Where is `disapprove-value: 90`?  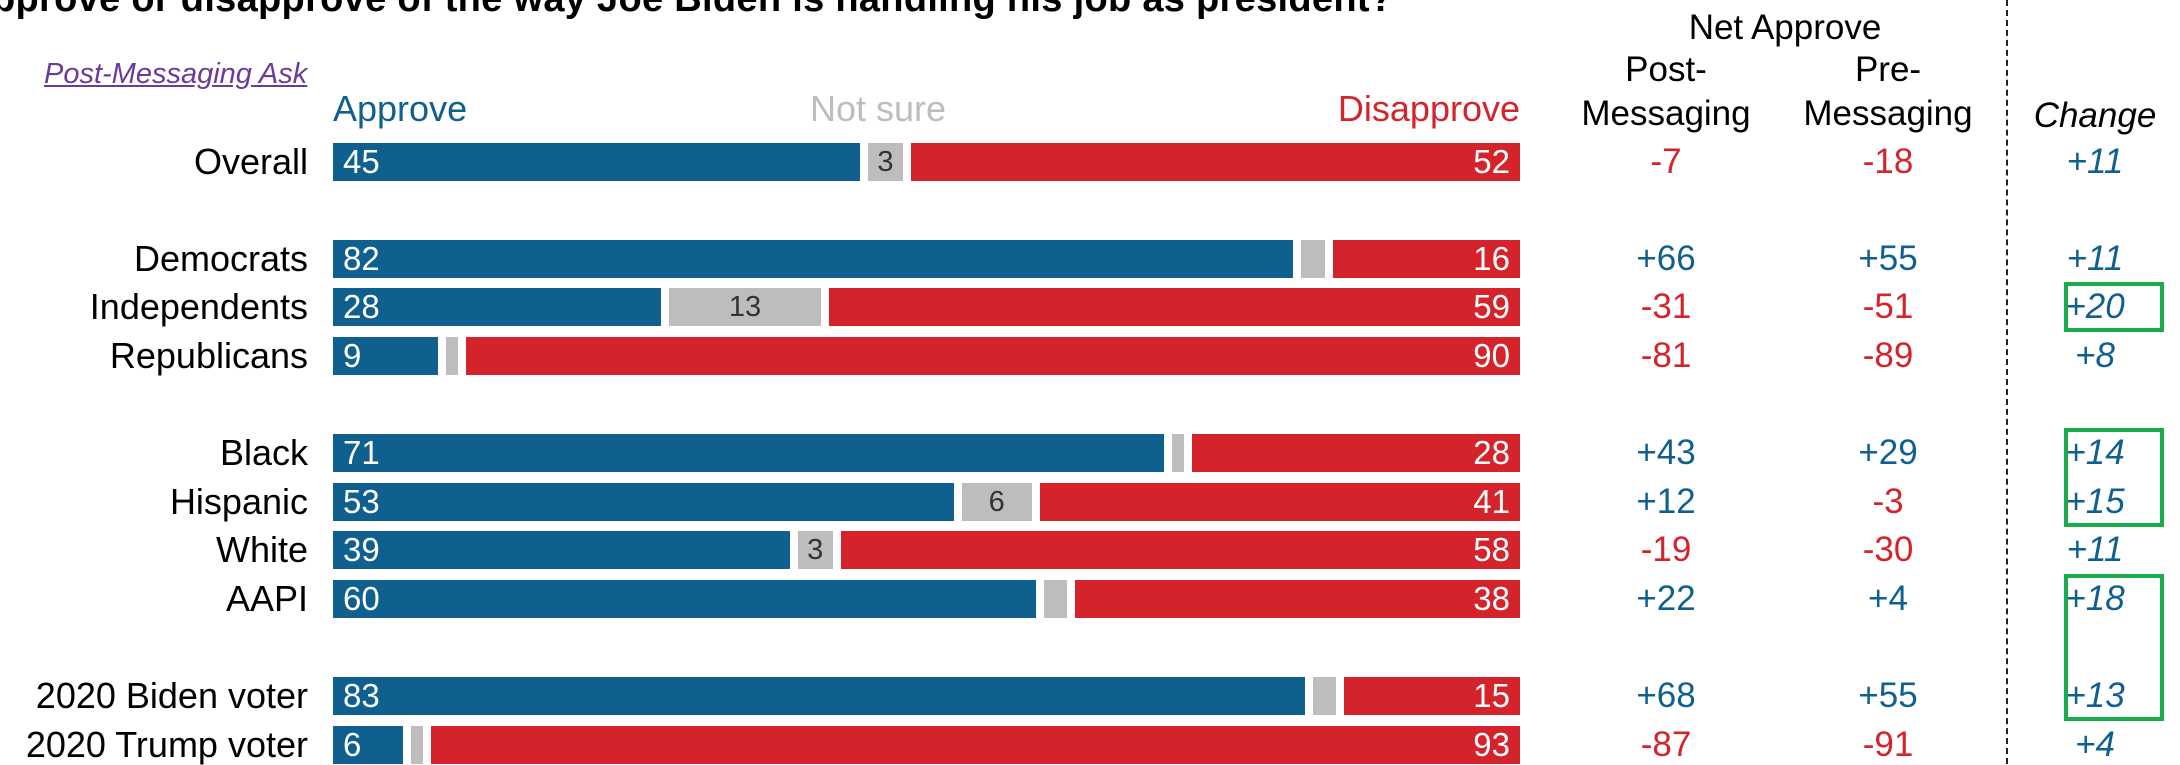 disapprove-value: 90 is located at coordinates (1491, 355).